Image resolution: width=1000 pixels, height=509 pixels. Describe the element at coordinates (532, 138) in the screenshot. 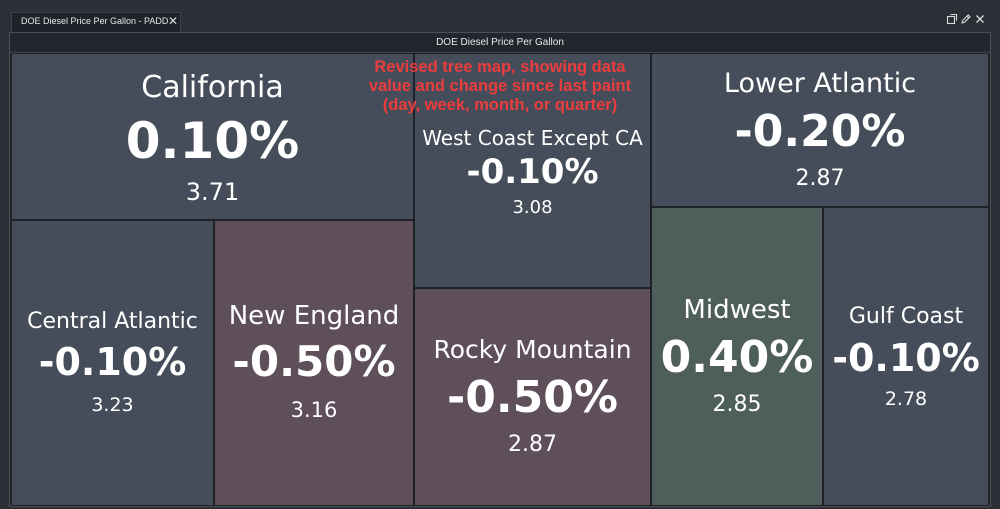

I see `tile-name: West Coast Except CA` at that location.